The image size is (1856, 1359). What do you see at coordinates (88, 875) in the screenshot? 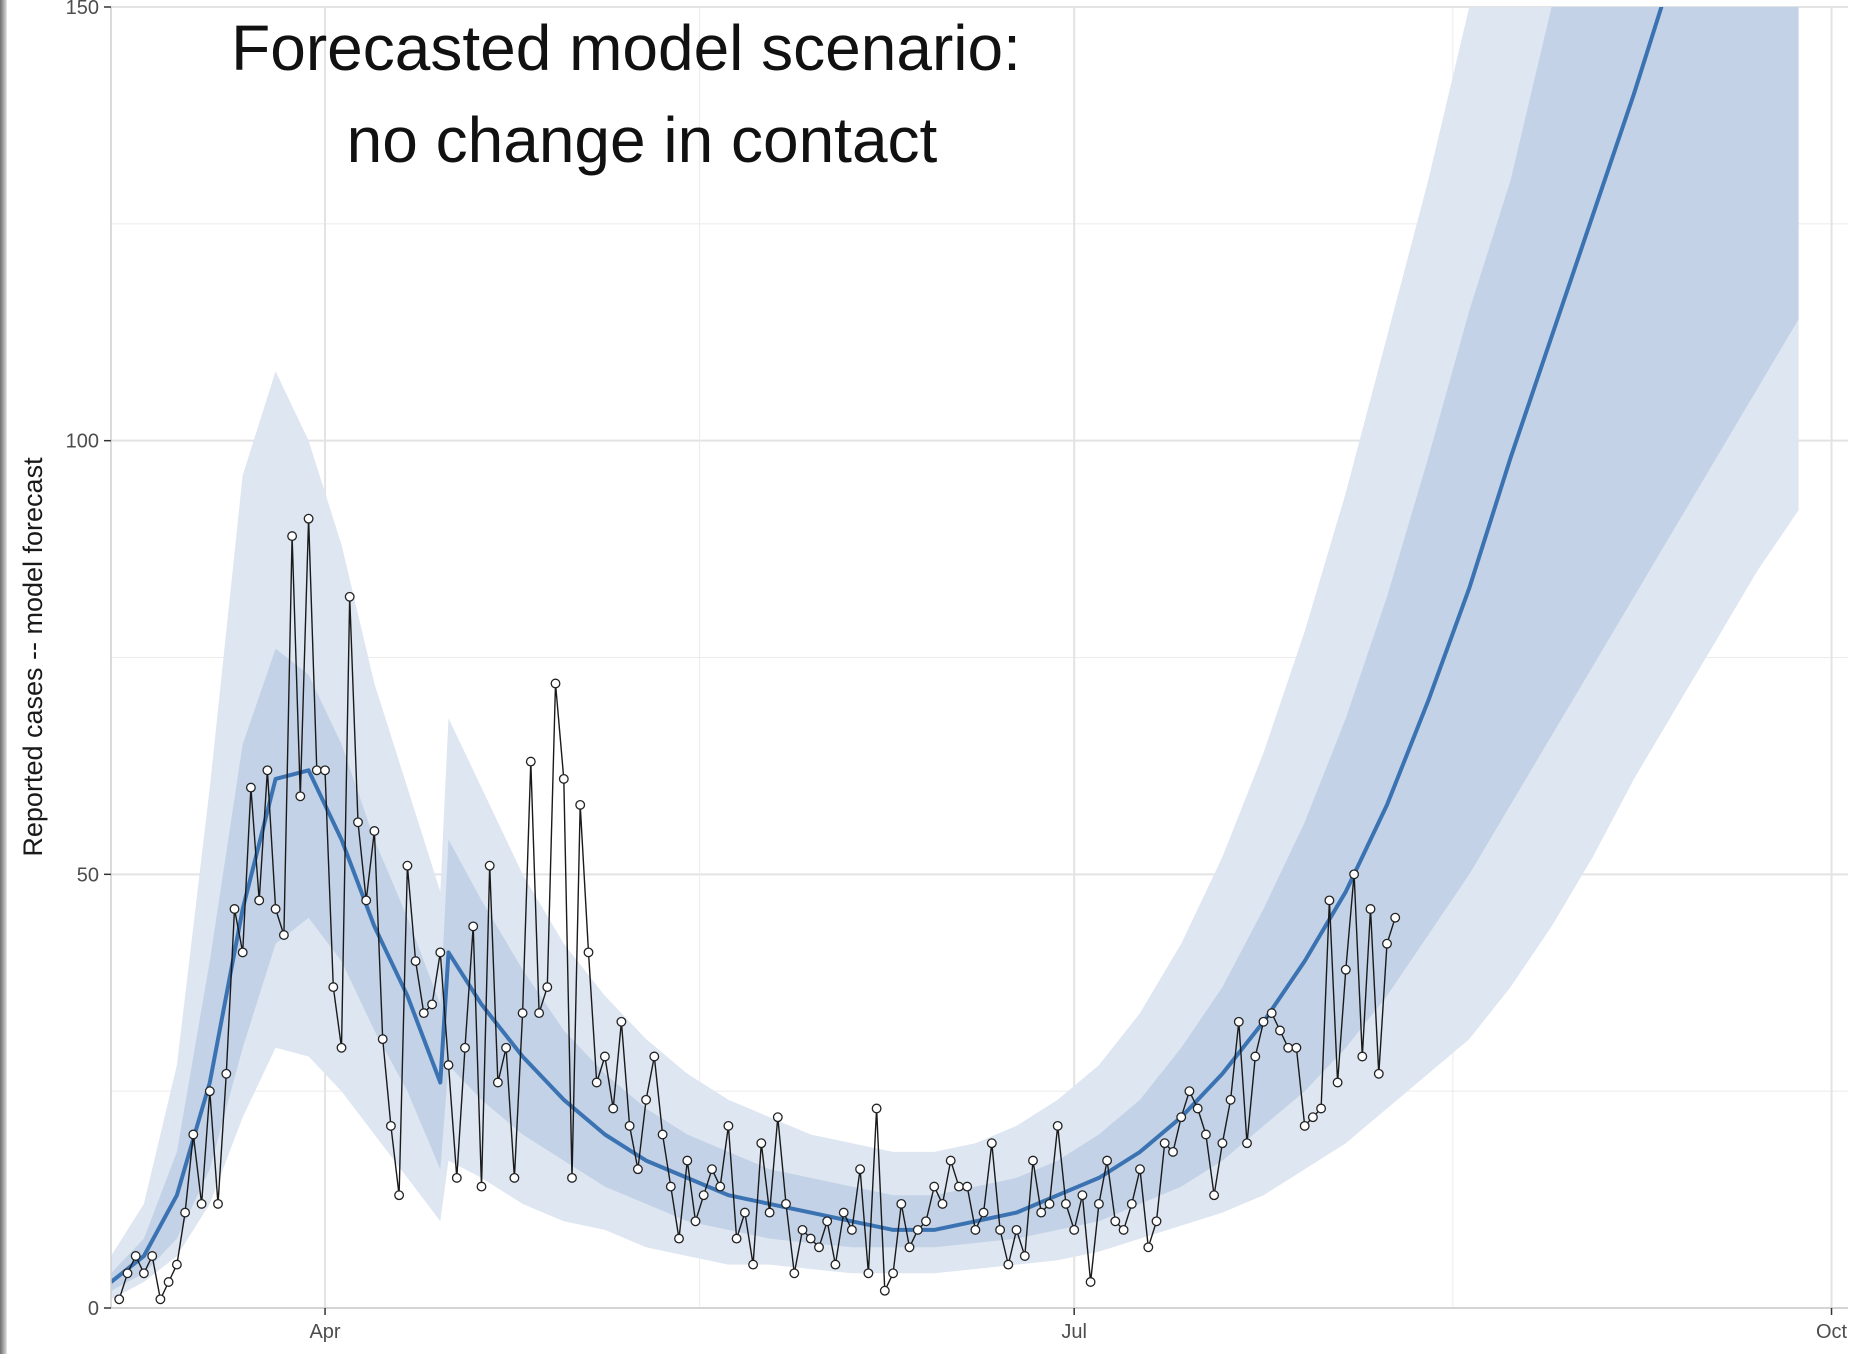
I see `y-tick-label: 50` at bounding box center [88, 875].